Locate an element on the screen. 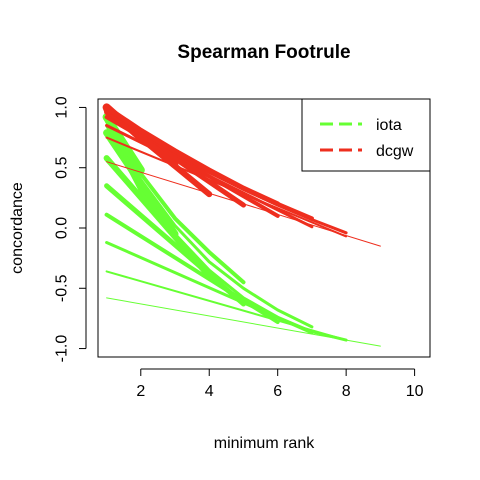 This screenshot has height=480, width=480. y-tick-label: -0.5 is located at coordinates (62, 288).